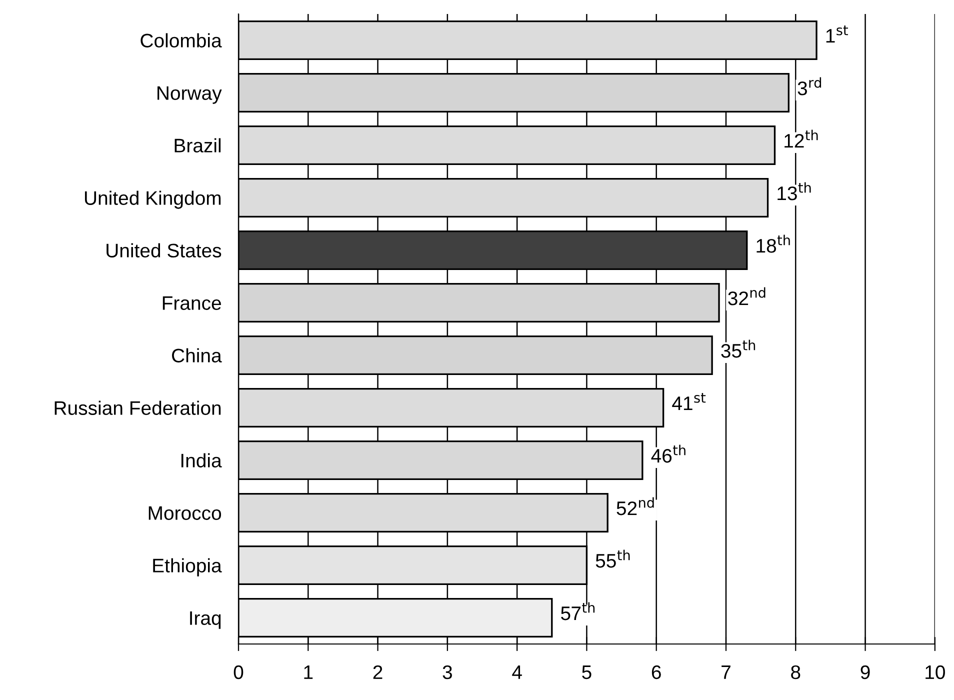  Describe the element at coordinates (726, 672) in the screenshot. I see `x-tick-label: 7` at that location.